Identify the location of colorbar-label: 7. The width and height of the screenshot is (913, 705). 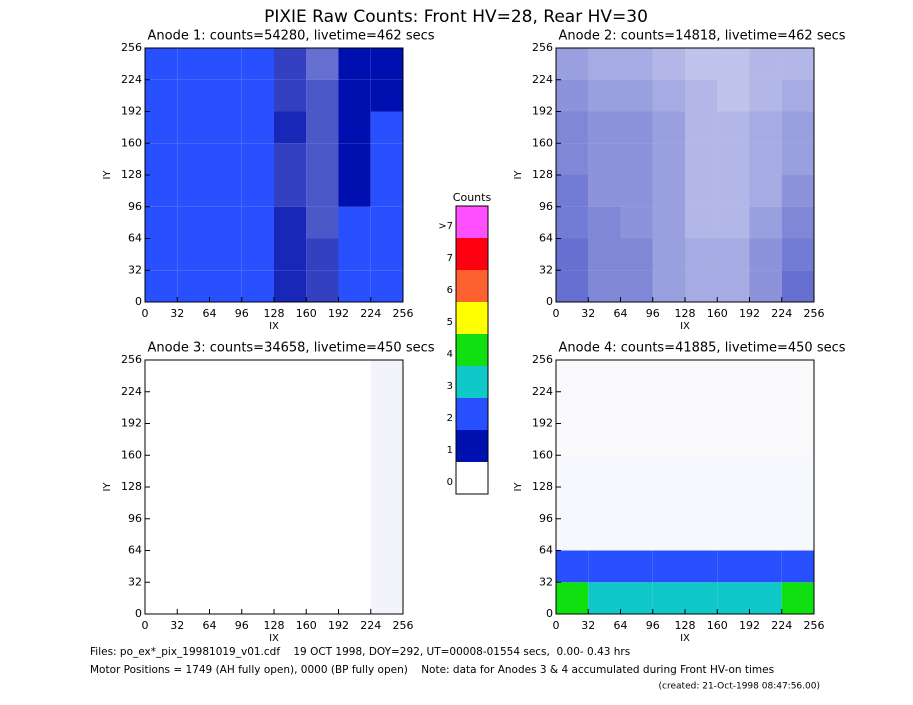
(450, 258).